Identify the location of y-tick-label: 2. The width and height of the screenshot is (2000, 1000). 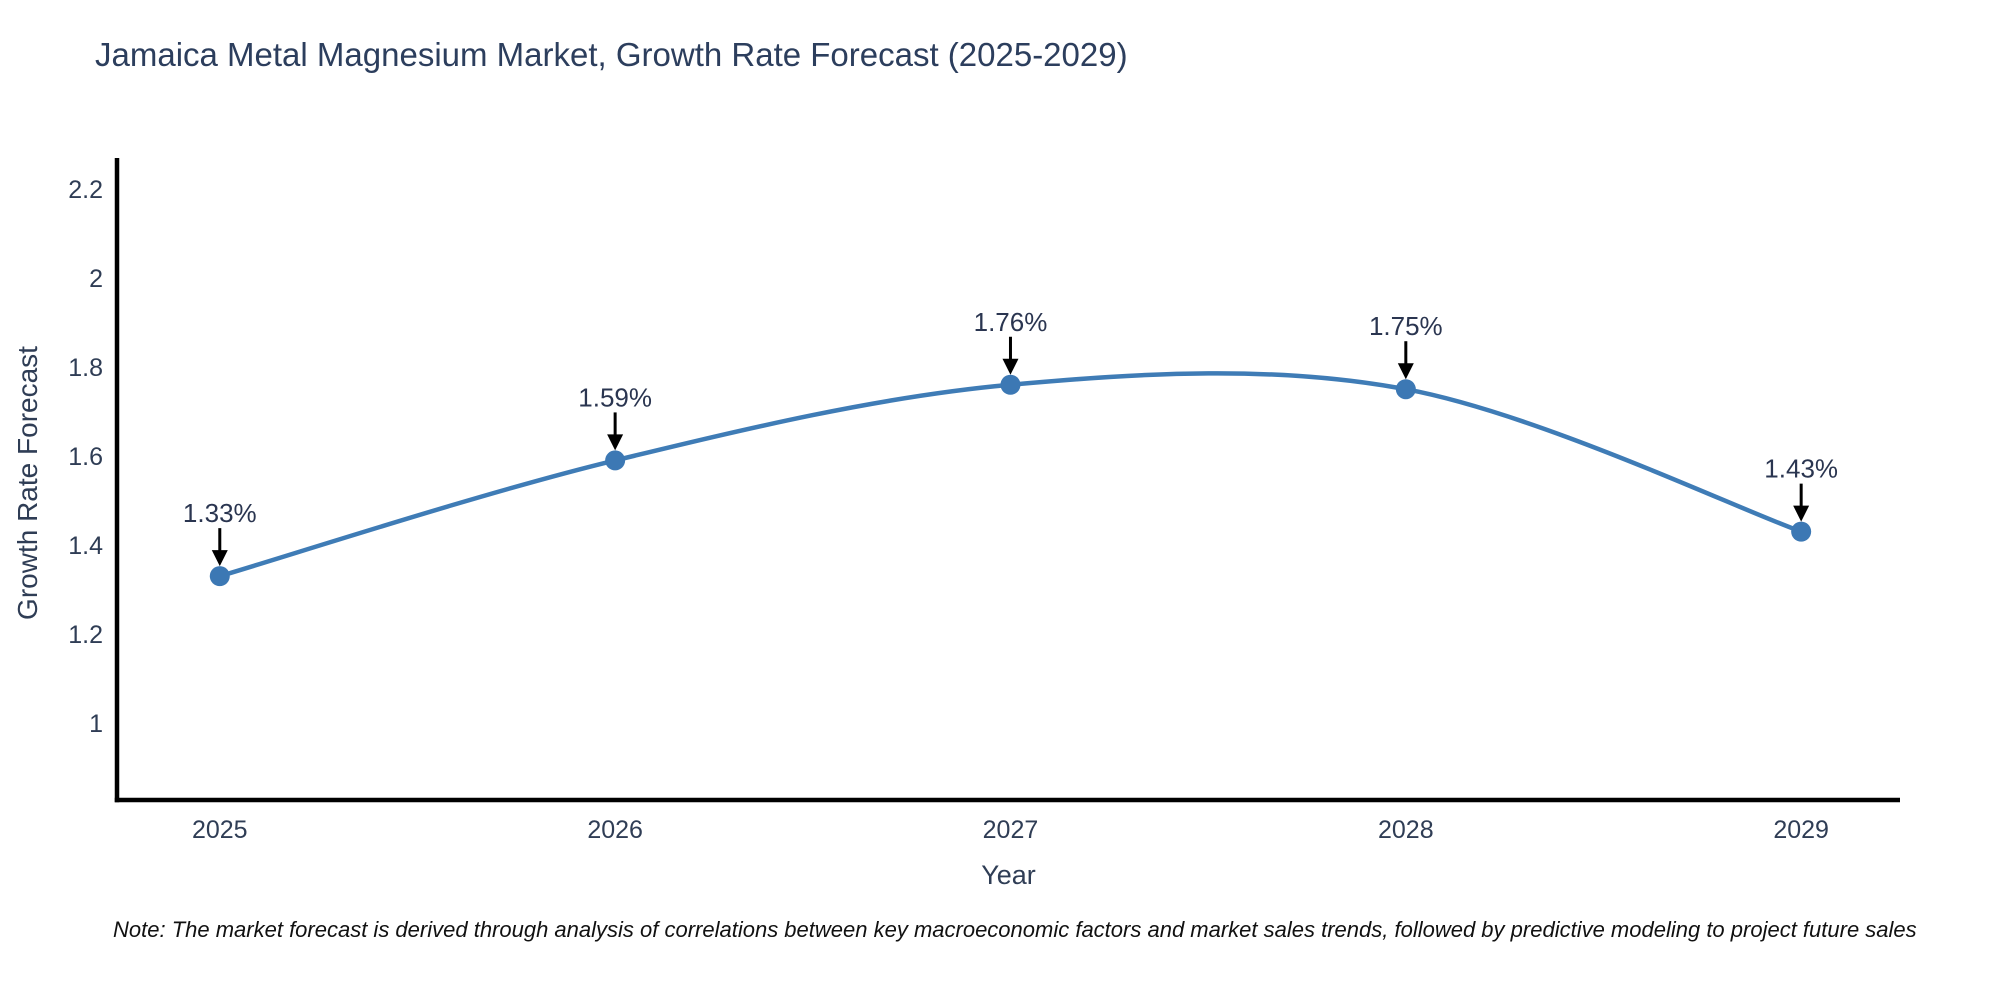
(96, 279).